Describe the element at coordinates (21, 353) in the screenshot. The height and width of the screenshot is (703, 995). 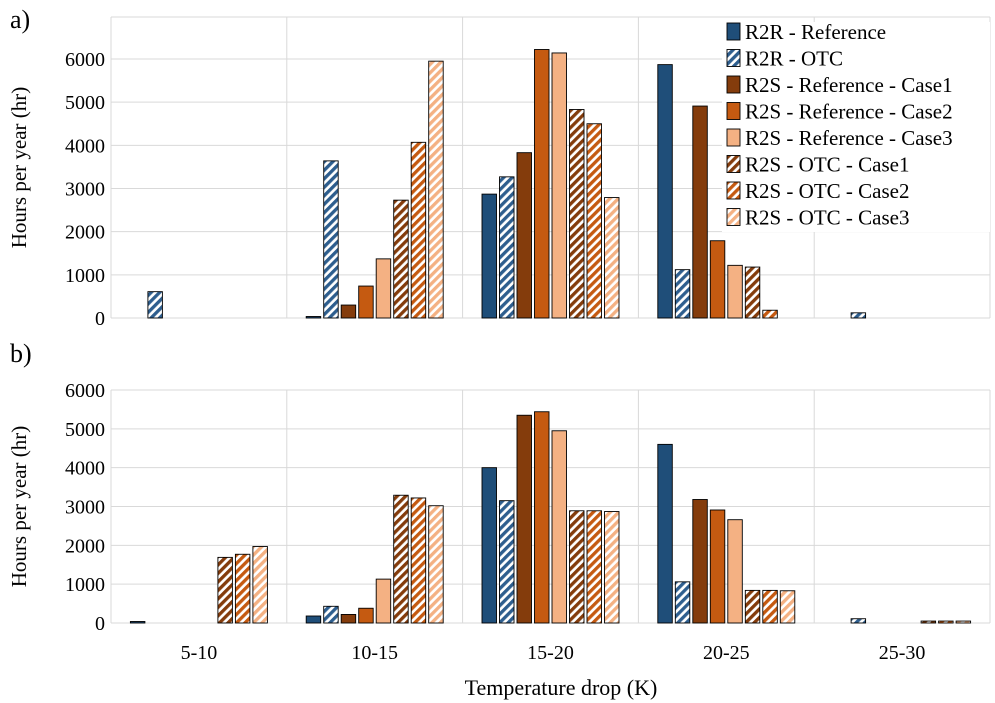
I see `panel-label: b)` at that location.